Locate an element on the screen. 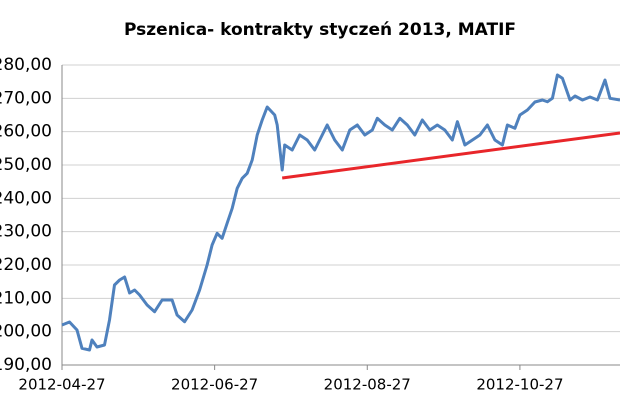  x-tick-label: 2012-08-27 is located at coordinates (367, 385).